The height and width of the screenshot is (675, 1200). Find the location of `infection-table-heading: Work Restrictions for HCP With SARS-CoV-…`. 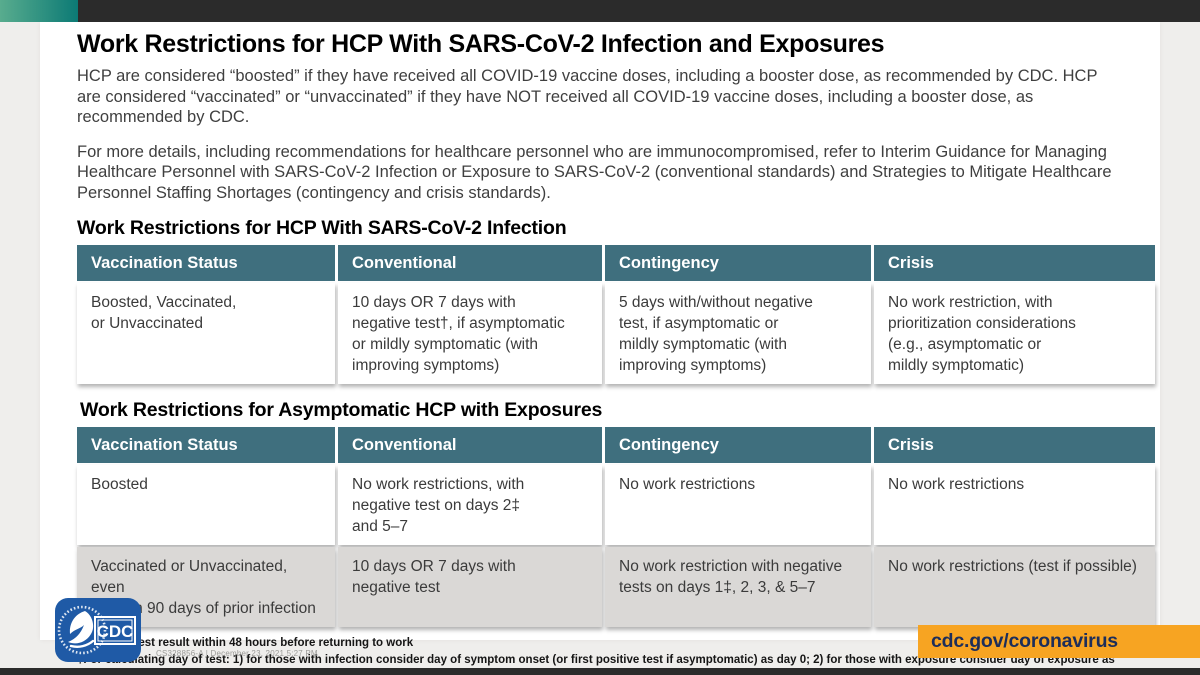

infection-table-heading: Work Restrictions for HCP With SARS-CoV-… is located at coordinates (322, 228).